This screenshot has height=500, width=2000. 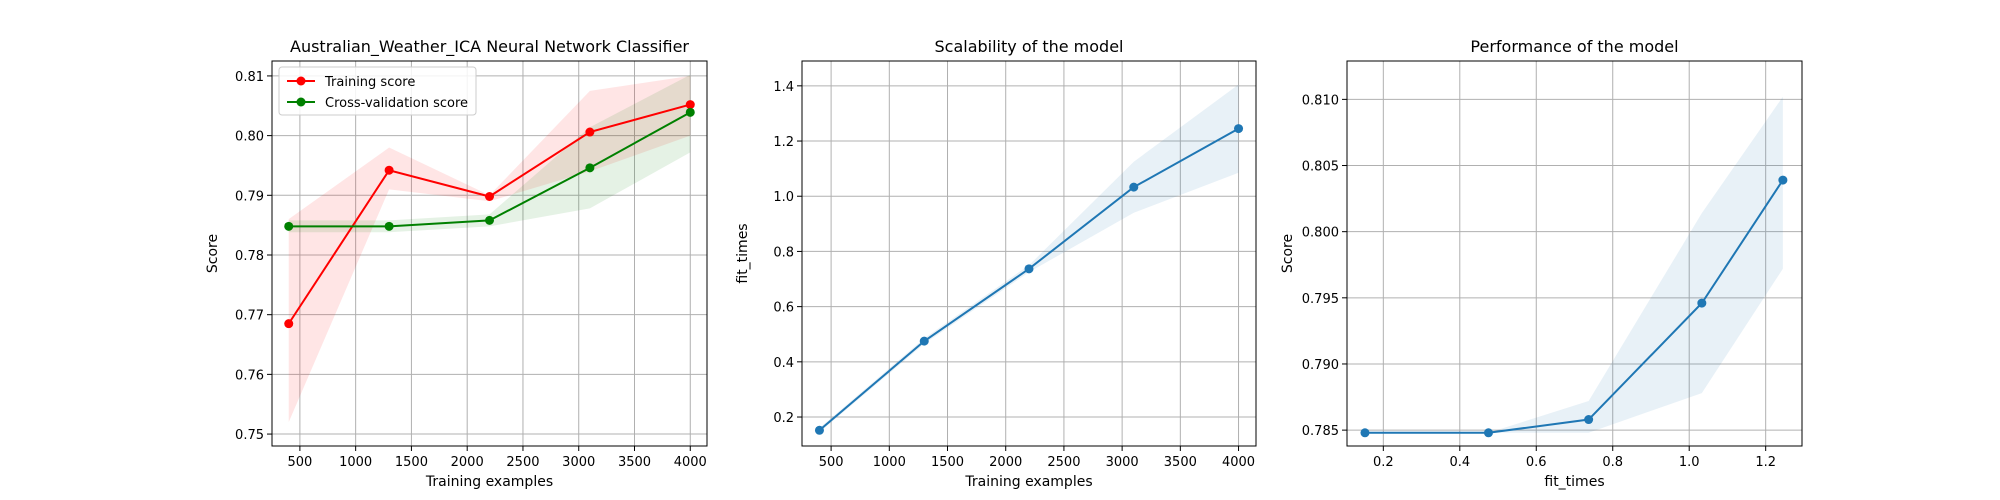 I want to click on scalability-xlabel: Training examples, so click(x=1028, y=482).